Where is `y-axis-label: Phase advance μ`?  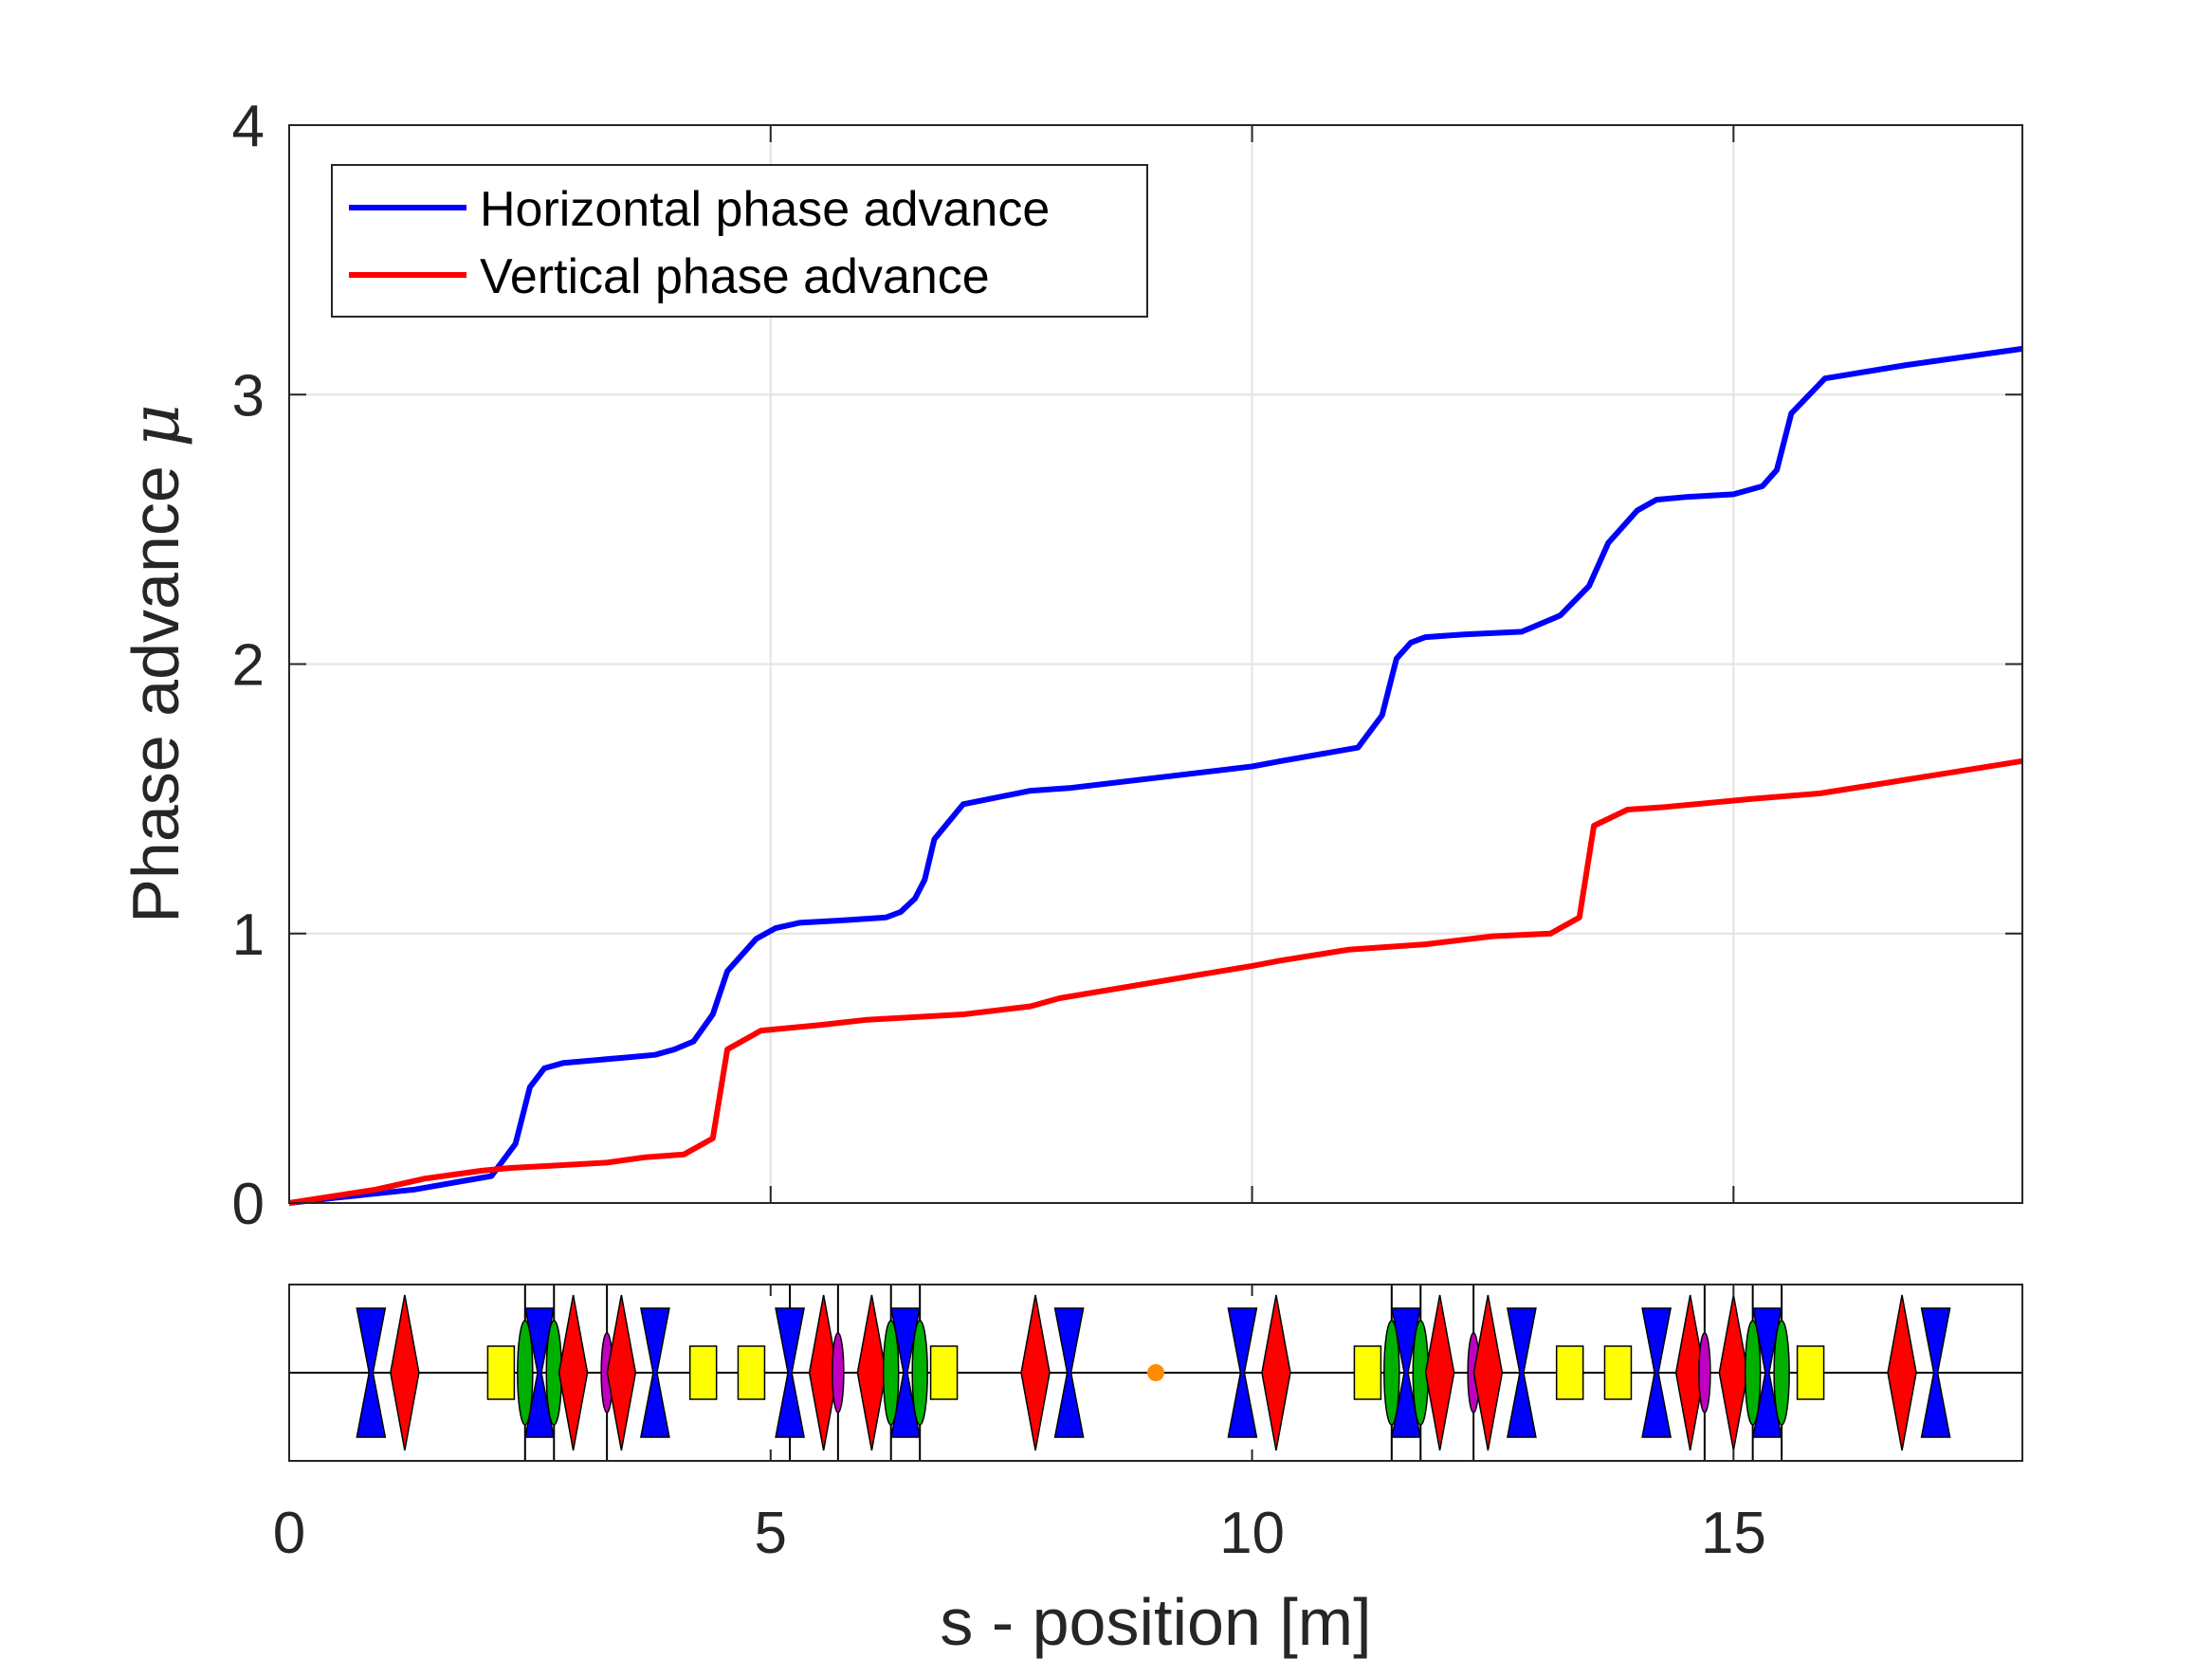
y-axis-label: Phase advance μ is located at coordinates (155, 663).